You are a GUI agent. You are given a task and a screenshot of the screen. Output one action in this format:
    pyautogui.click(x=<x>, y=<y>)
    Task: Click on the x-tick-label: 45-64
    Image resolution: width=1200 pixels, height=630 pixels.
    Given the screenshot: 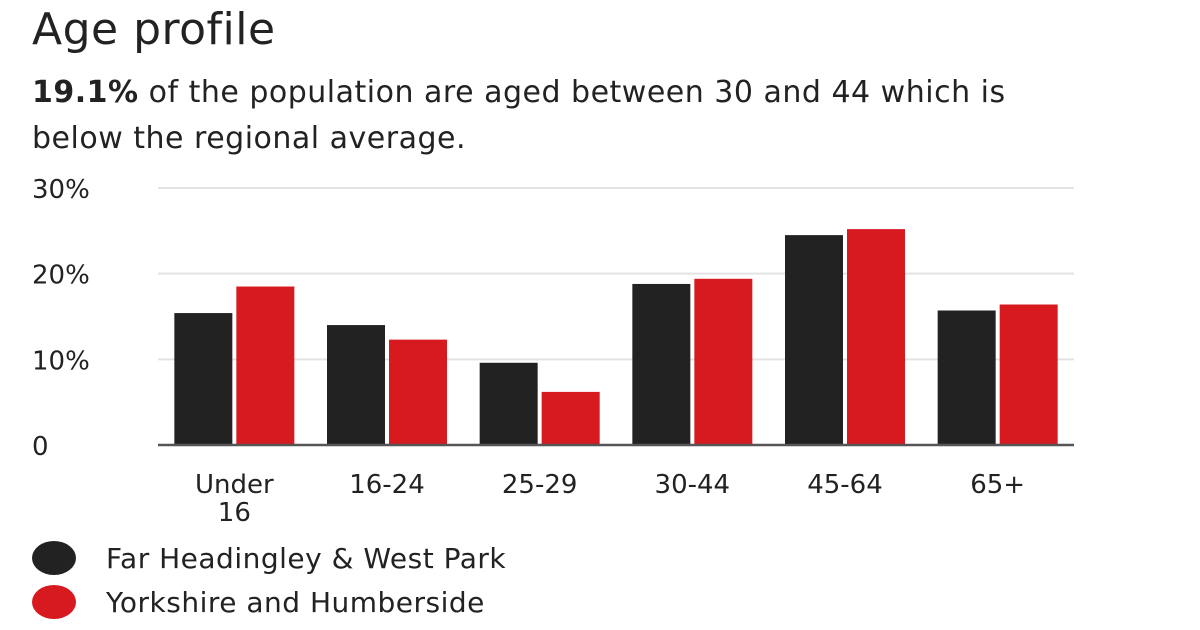 What is the action you would take?
    pyautogui.click(x=845, y=485)
    